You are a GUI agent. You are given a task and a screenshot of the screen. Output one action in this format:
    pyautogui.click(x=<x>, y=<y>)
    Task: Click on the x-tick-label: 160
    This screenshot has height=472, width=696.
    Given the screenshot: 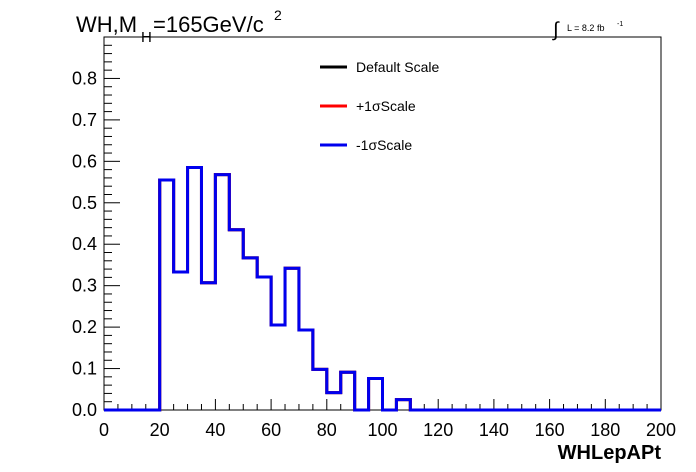 What is the action you would take?
    pyautogui.click(x=550, y=430)
    